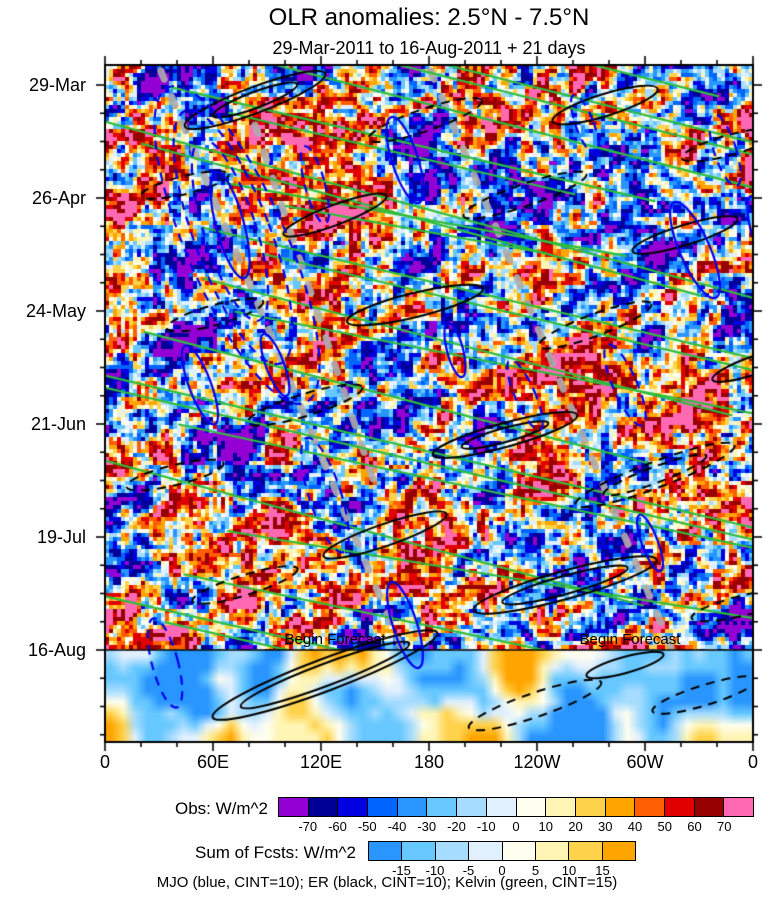 This screenshot has height=899, width=774. What do you see at coordinates (55, 311) in the screenshot?
I see `y-tick-label: 24-May` at bounding box center [55, 311].